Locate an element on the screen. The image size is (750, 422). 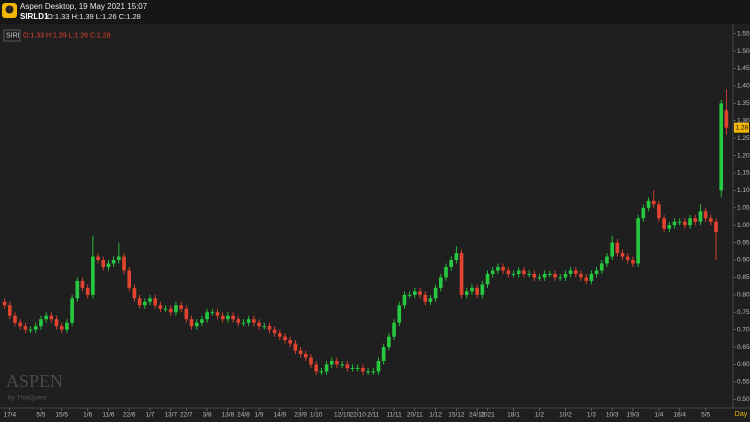
watermark-brand: ASPEN is located at coordinates (34, 381).